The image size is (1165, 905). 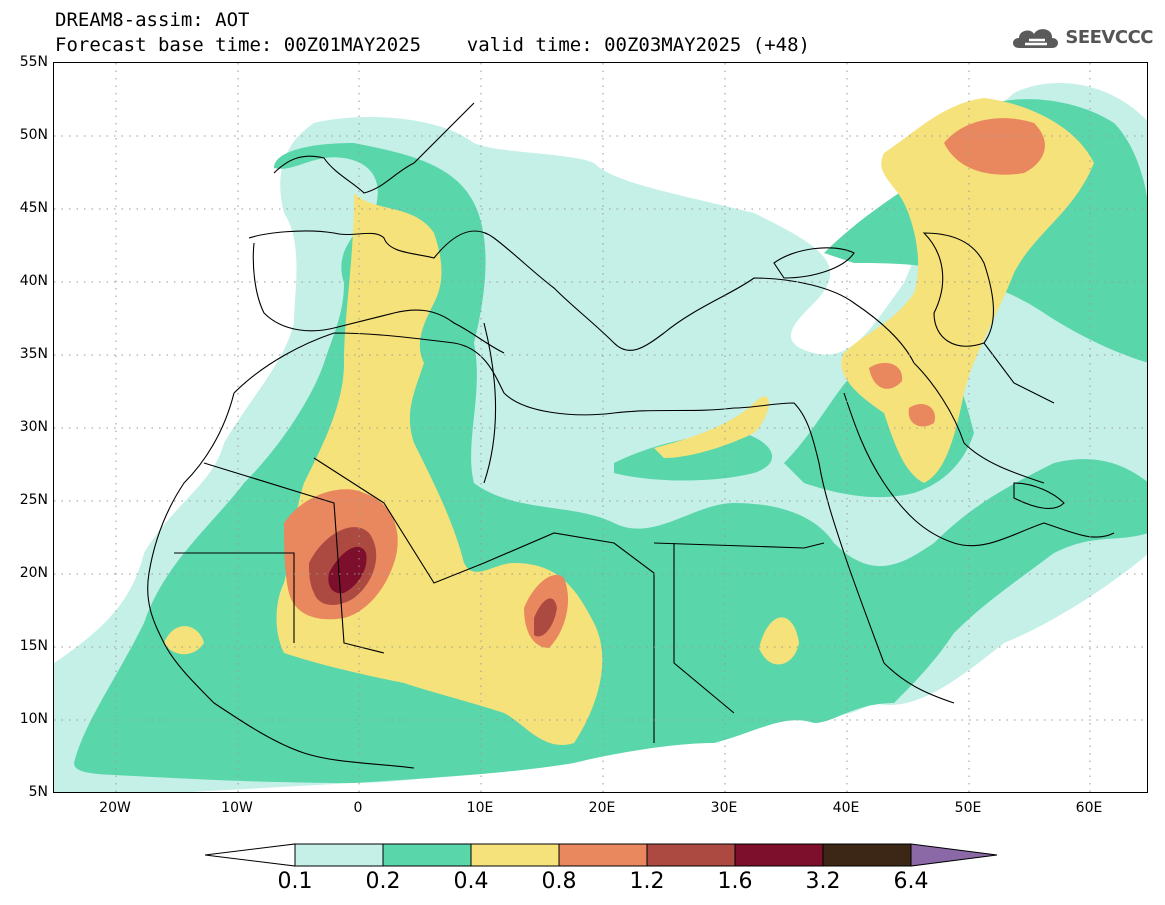 What do you see at coordinates (33, 135) in the screenshot?
I see `lat-label-50n: 50N` at bounding box center [33, 135].